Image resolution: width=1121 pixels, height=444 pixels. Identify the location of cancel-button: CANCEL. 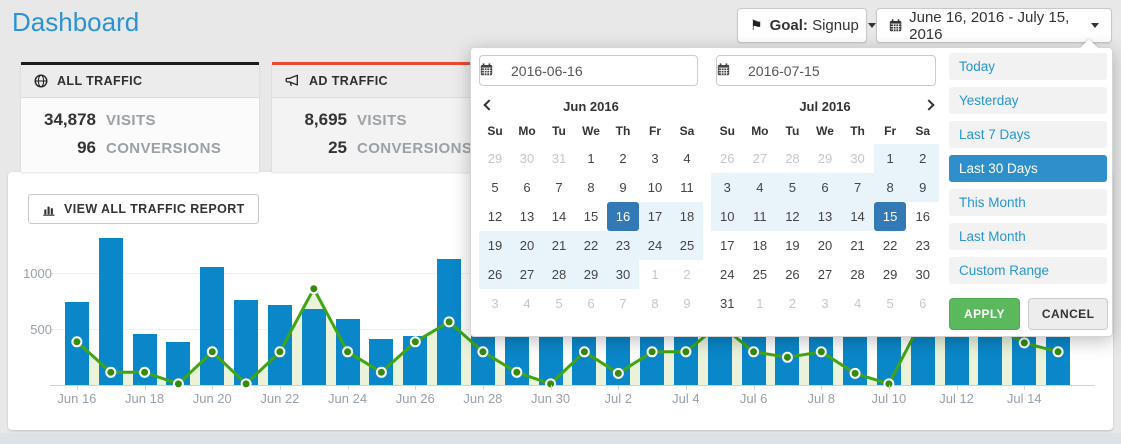
(1068, 314).